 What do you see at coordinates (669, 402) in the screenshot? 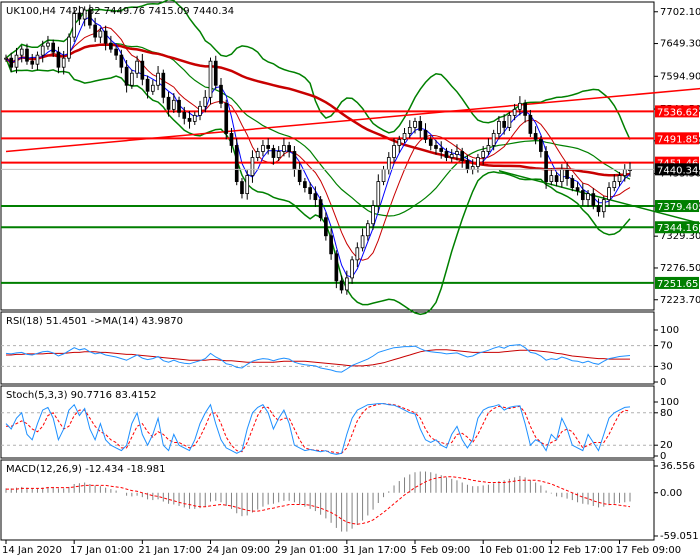
I see `stoch-axis-label: 100` at bounding box center [669, 402].